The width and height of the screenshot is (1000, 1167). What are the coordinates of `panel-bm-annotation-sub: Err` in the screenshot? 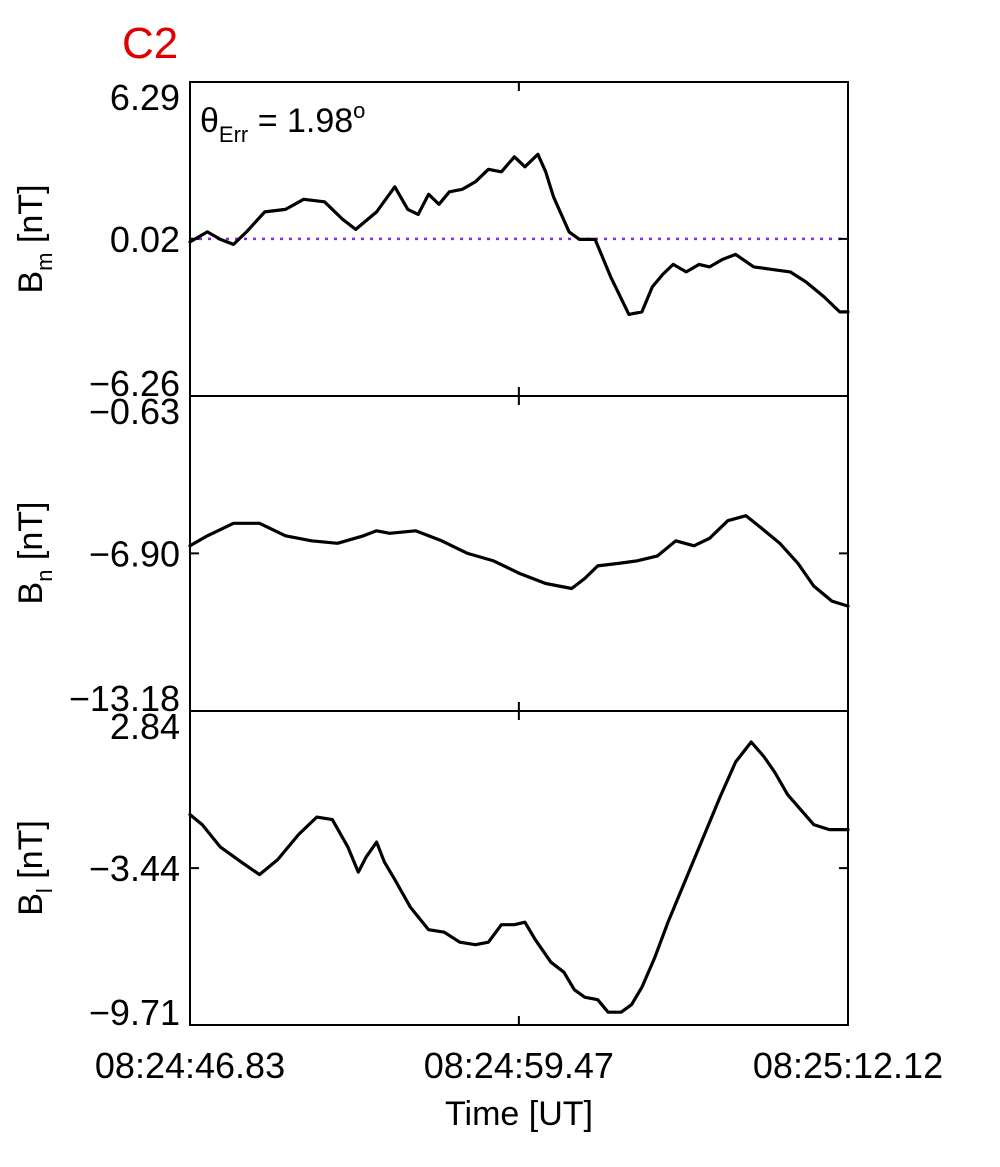 It's located at (233, 134).